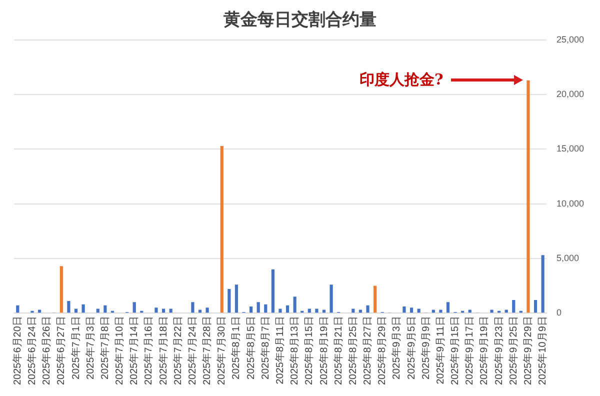 The image size is (600, 396). Describe the element at coordinates (104, 348) in the screenshot. I see `x-tick-label: 2025年7月8日` at that location.